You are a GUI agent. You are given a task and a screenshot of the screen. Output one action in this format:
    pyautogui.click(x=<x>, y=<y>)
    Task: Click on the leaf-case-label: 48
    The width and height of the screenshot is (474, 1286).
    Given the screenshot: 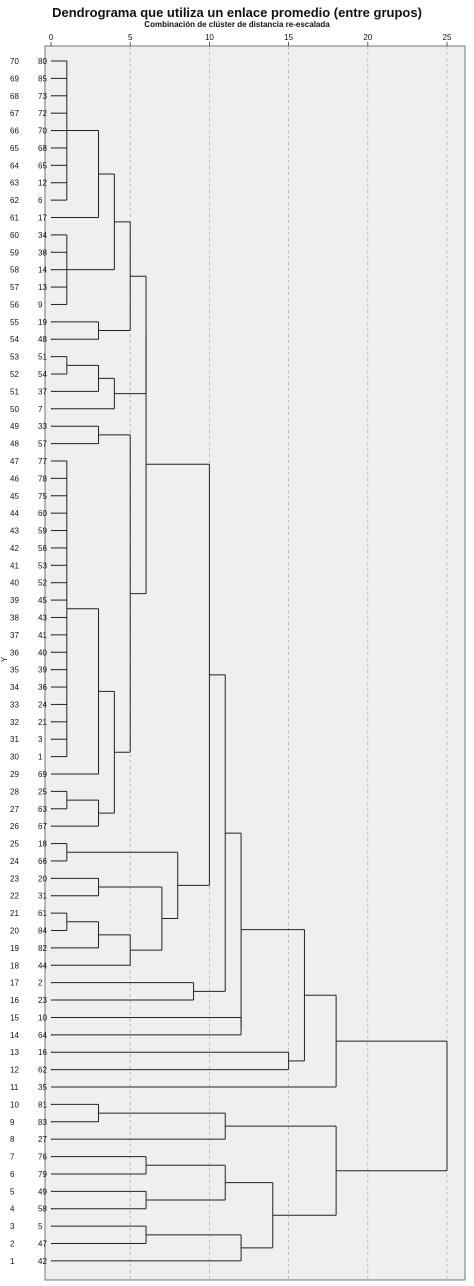 What is the action you would take?
    pyautogui.click(x=42, y=339)
    